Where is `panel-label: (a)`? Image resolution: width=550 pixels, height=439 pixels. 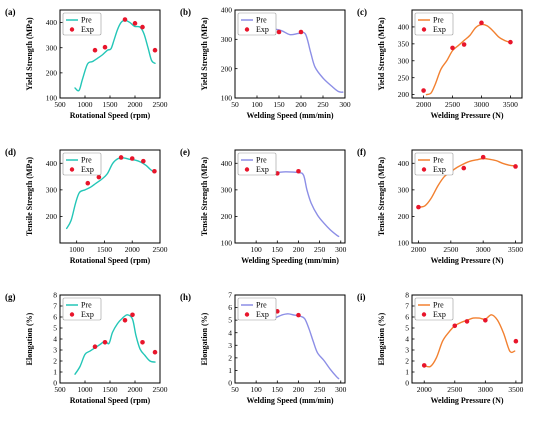
panel-label: (a) is located at coordinates (10, 12).